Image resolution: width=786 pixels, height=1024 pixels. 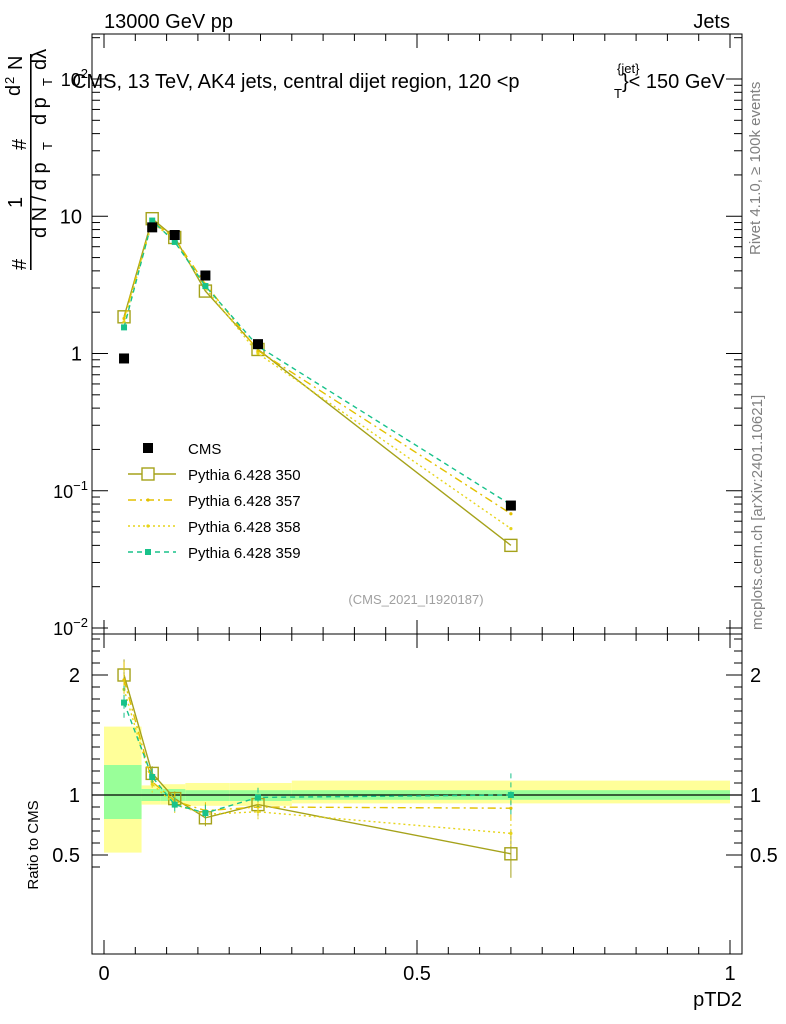 I want to click on category-label: Jets, so click(x=711, y=22).